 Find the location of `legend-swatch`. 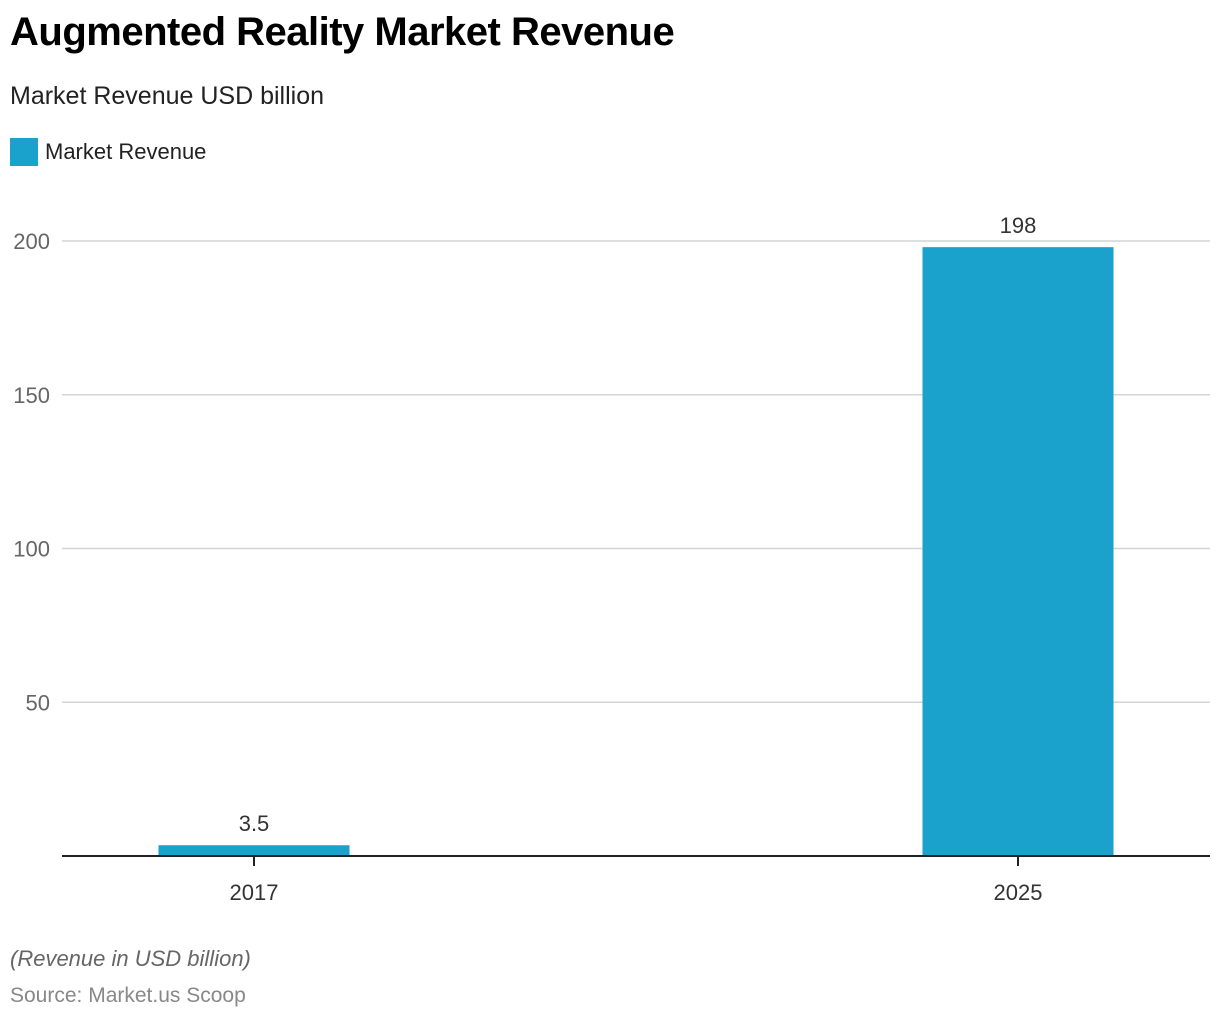

legend-swatch is located at coordinates (24, 152).